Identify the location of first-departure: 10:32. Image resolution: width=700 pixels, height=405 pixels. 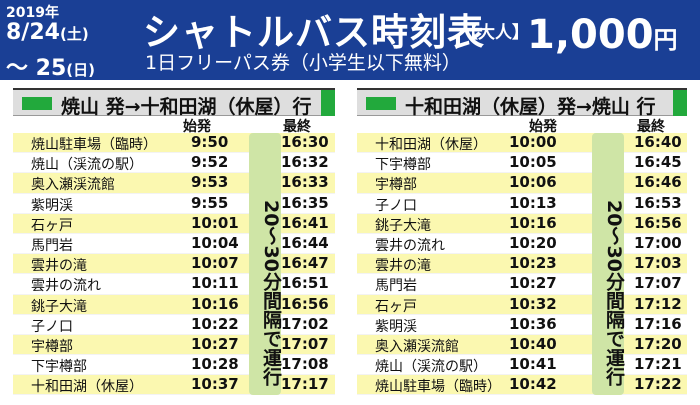
(533, 303).